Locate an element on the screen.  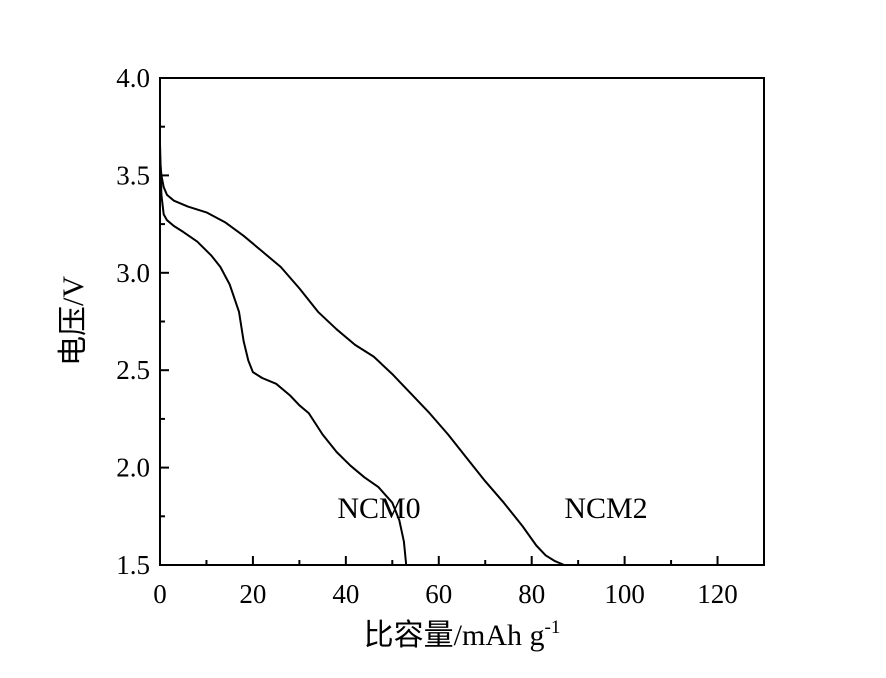
x-tick-label: 80 is located at coordinates (531, 594).